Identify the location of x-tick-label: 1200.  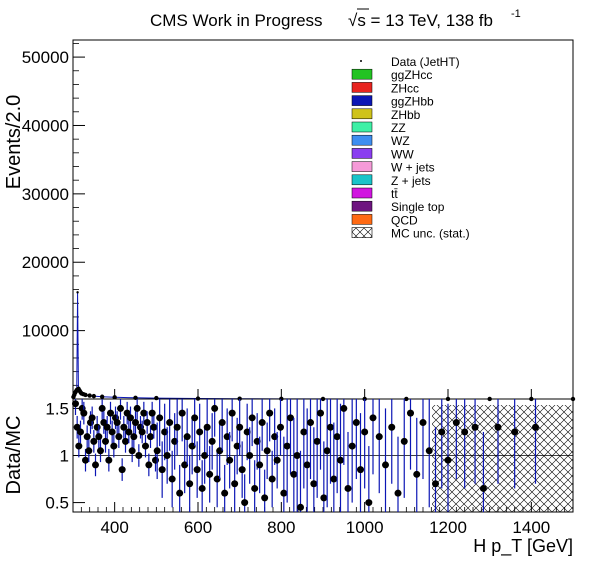
(448, 527).